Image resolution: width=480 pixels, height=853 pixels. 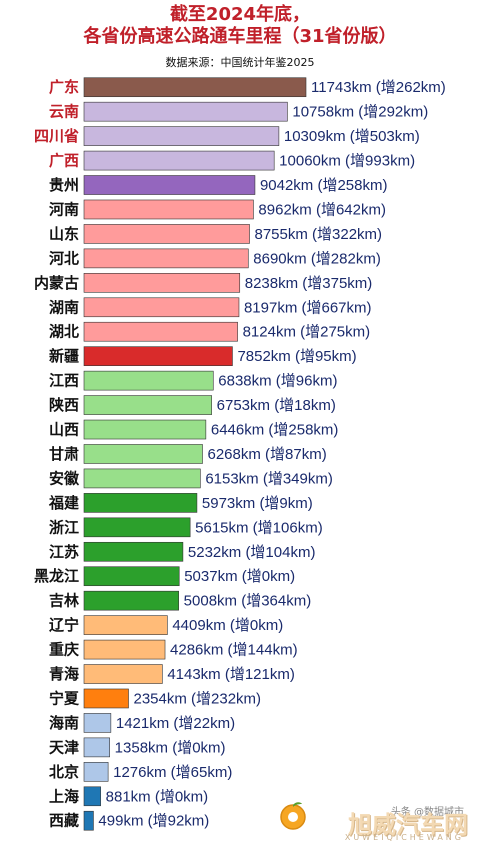 I want to click on value-label: 5037km (增0km), so click(x=239, y=576).